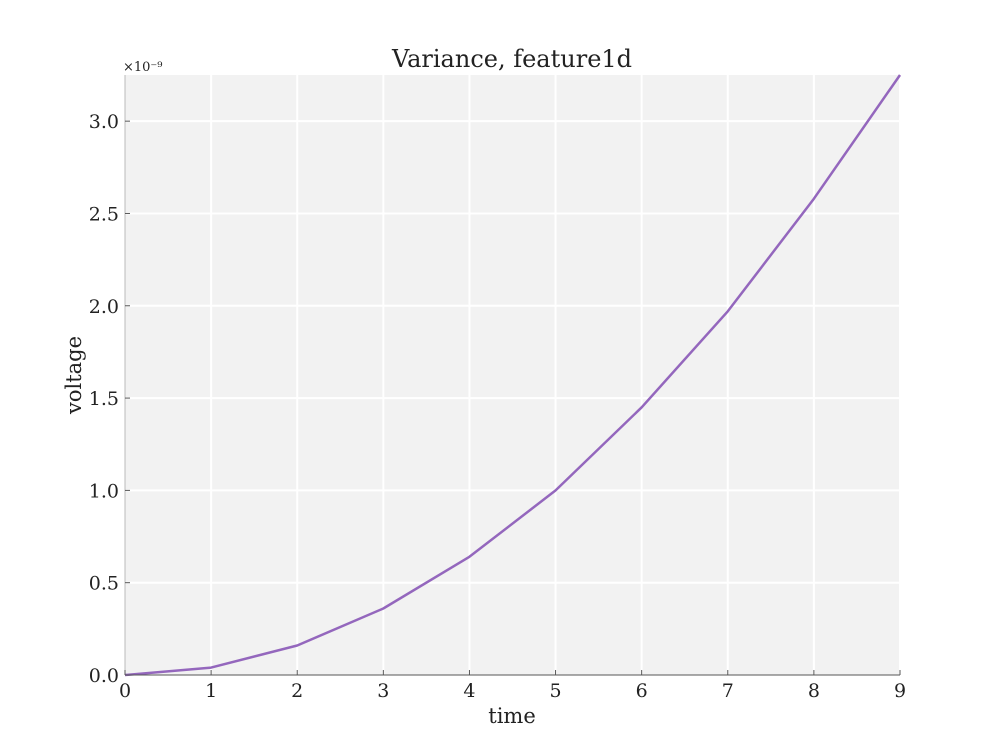 The height and width of the screenshot is (750, 1000). Describe the element at coordinates (211, 691) in the screenshot. I see `x-tick-label: 1` at that location.